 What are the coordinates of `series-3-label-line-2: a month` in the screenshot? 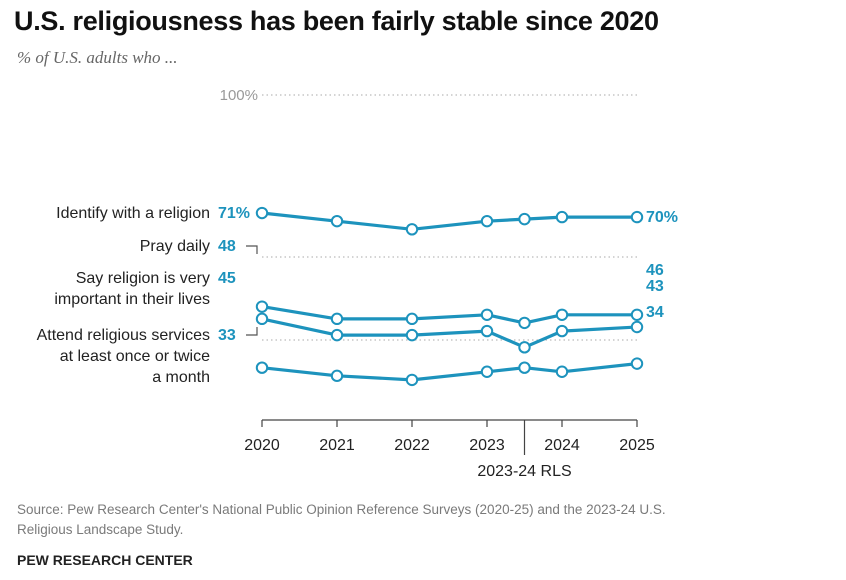 It's located at (181, 377).